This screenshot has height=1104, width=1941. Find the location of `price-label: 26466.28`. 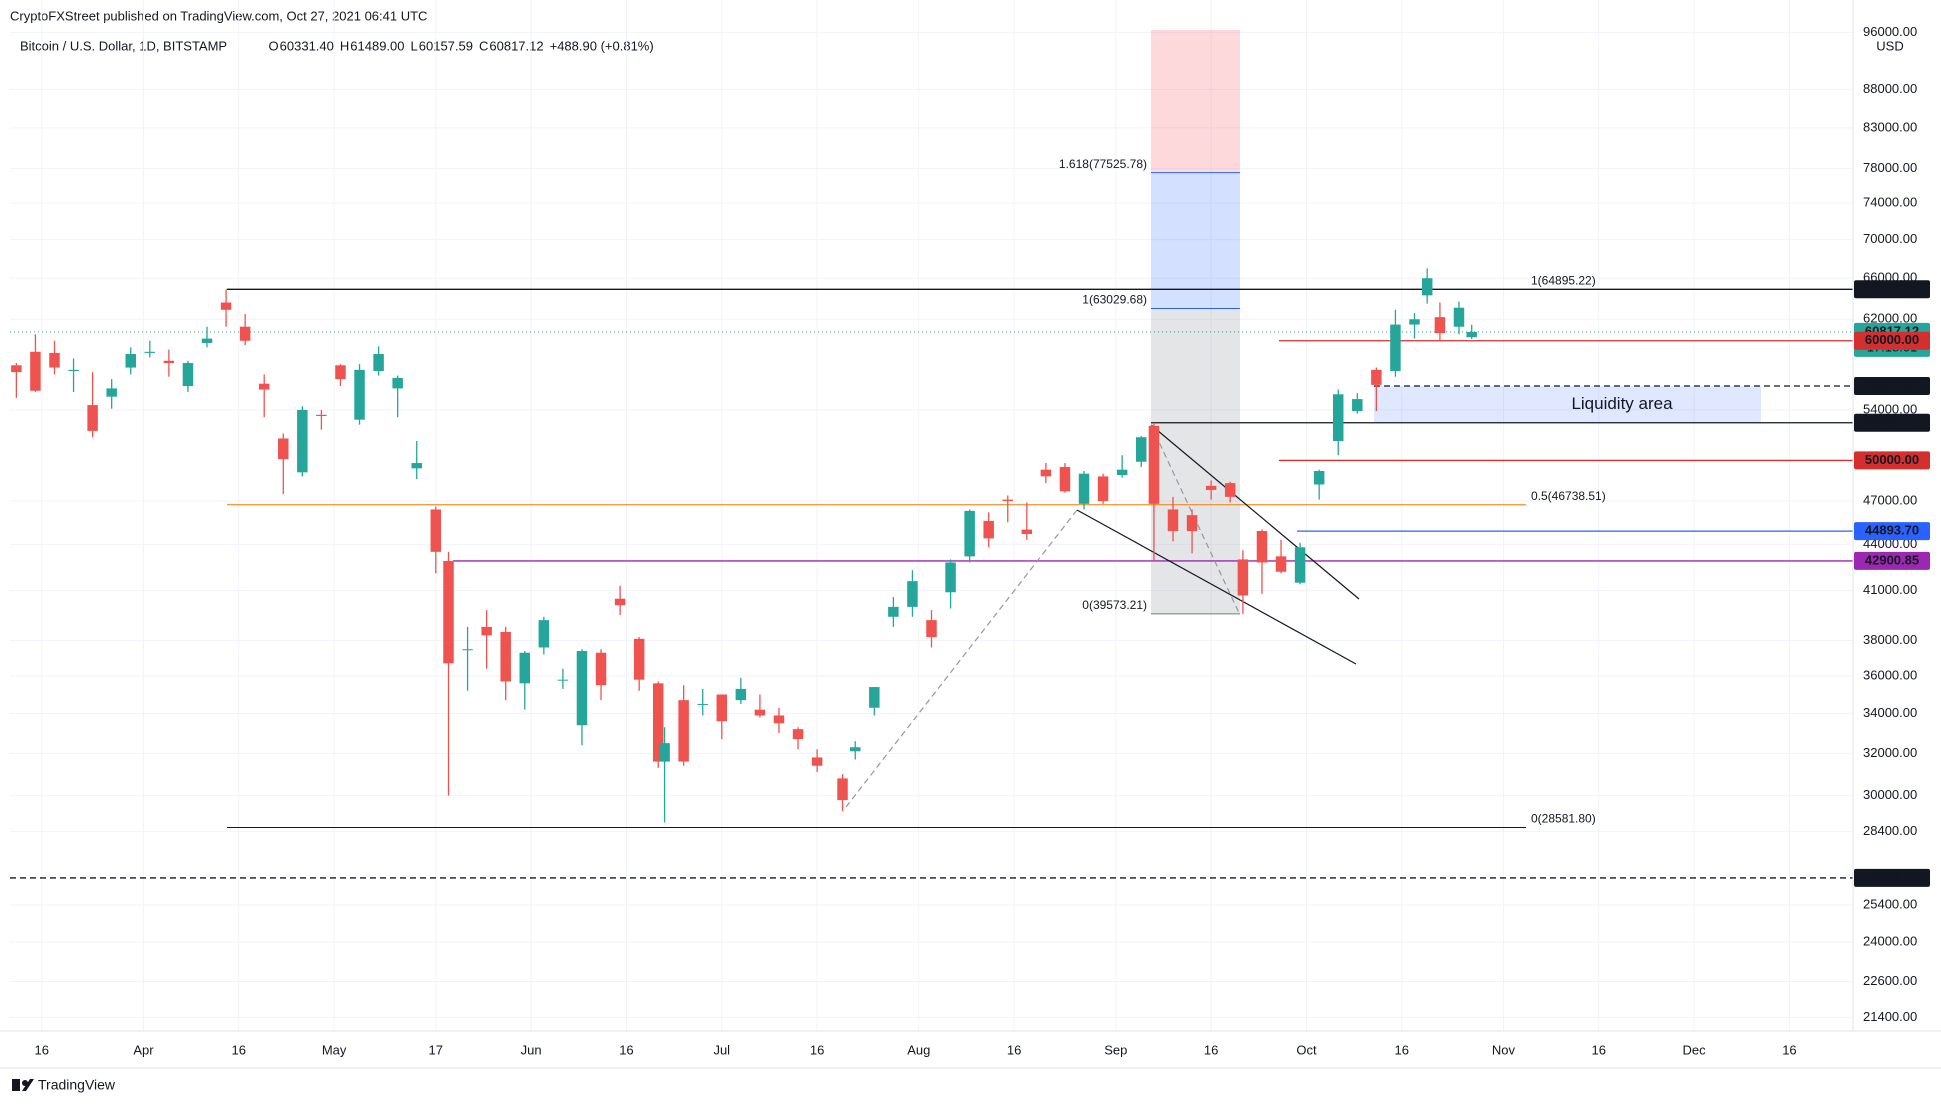

price-label: 26466.28 is located at coordinates (1892, 876).